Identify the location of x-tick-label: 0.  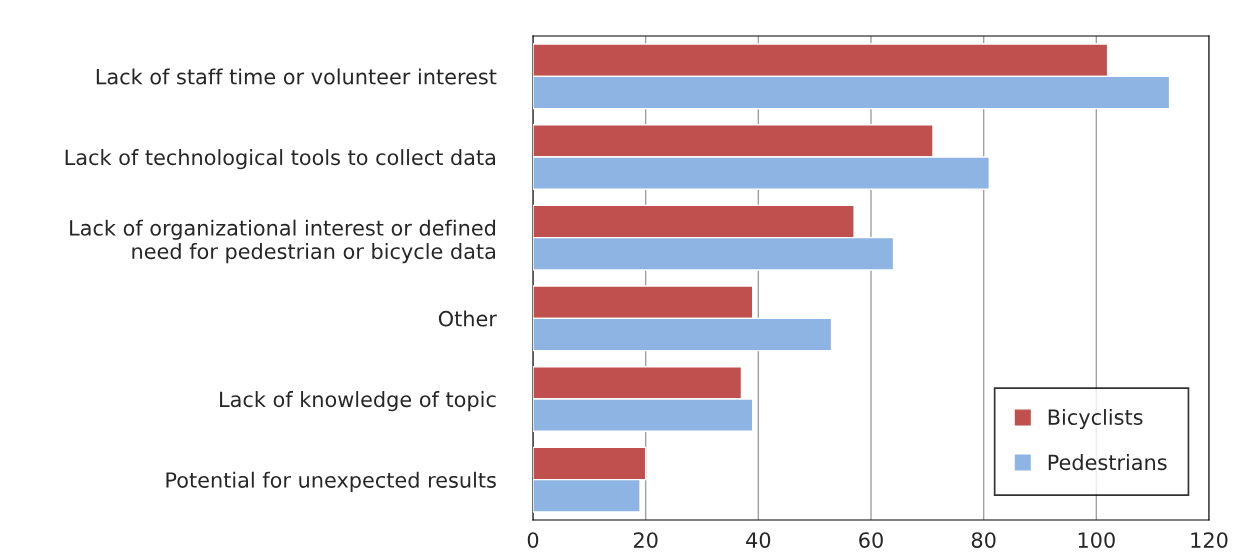
(533, 540).